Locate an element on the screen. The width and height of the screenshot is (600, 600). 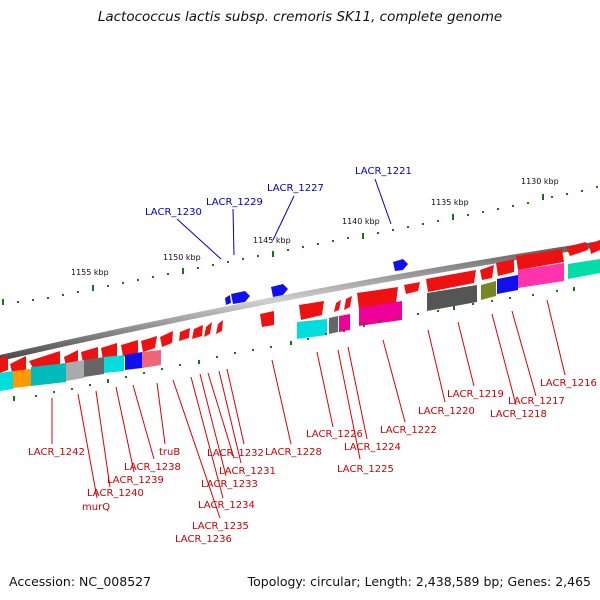
gene-label: LACR_1231 is located at coordinates (247, 471).